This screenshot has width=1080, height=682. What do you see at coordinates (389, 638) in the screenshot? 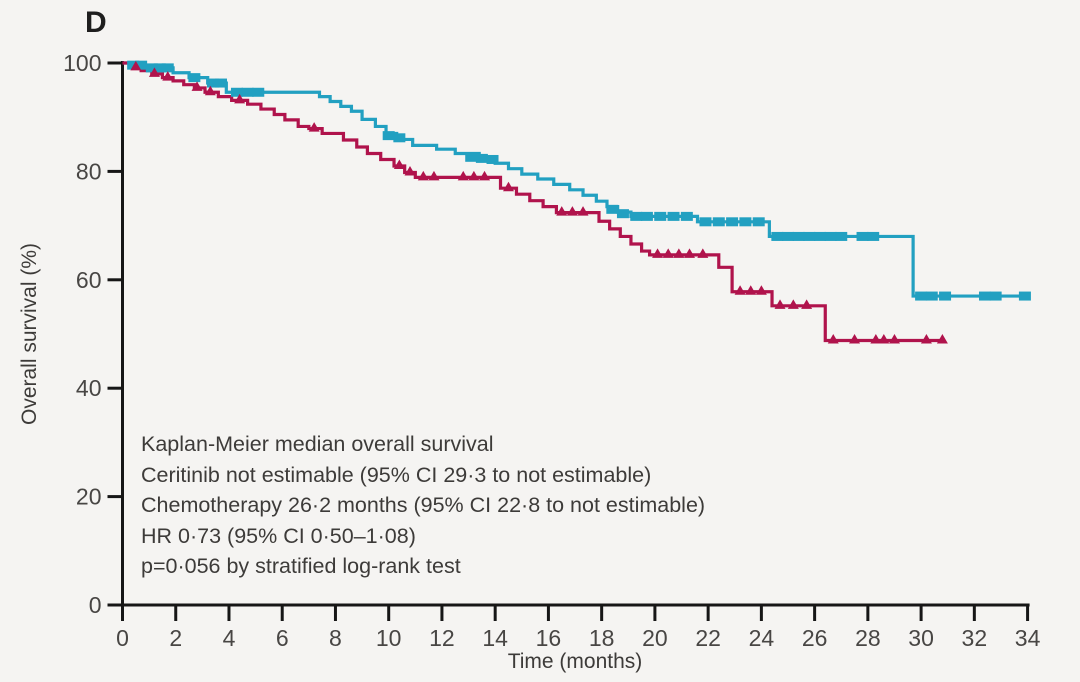
I see `x-tick-label: 10` at bounding box center [389, 638].